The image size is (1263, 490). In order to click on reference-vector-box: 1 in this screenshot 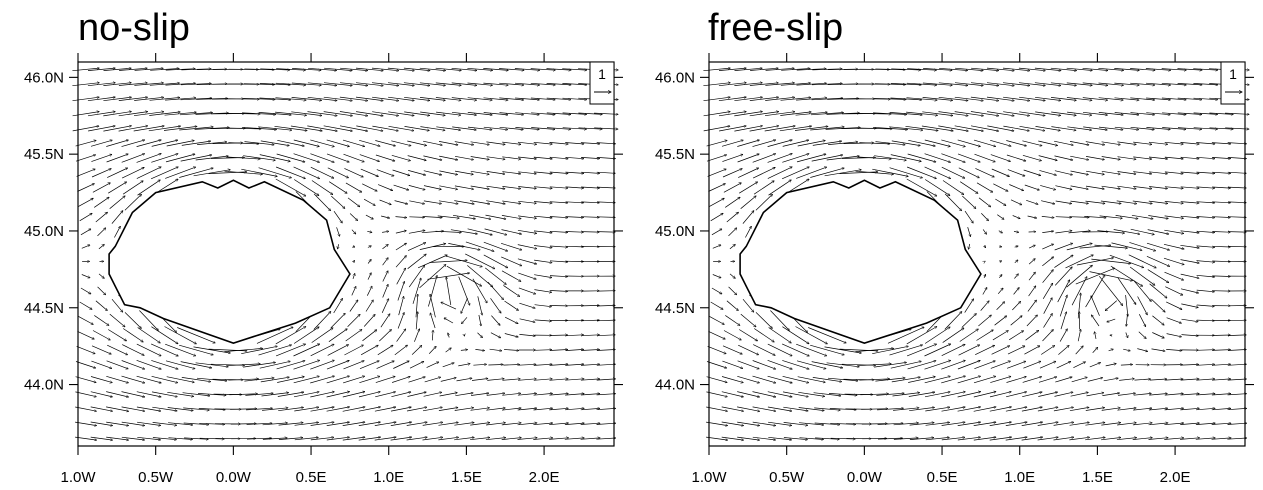, I will do `click(602, 83)`.